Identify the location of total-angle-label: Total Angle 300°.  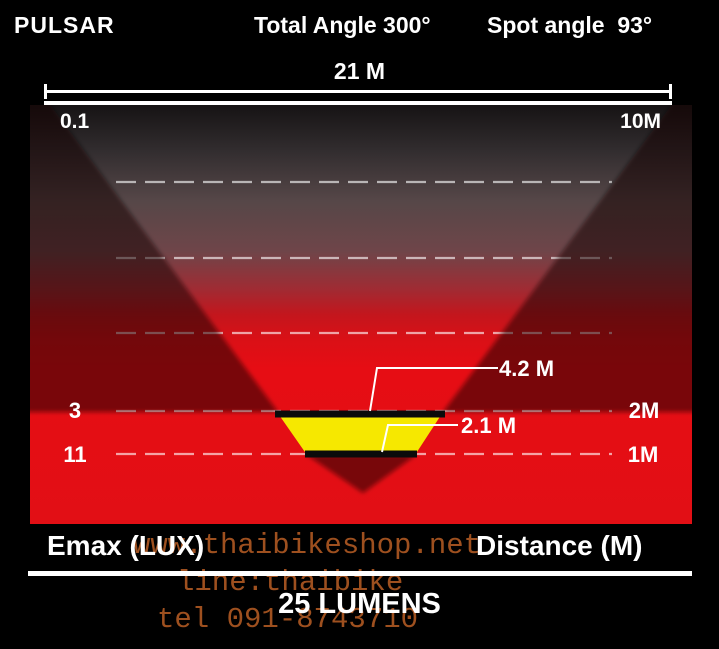
(342, 25).